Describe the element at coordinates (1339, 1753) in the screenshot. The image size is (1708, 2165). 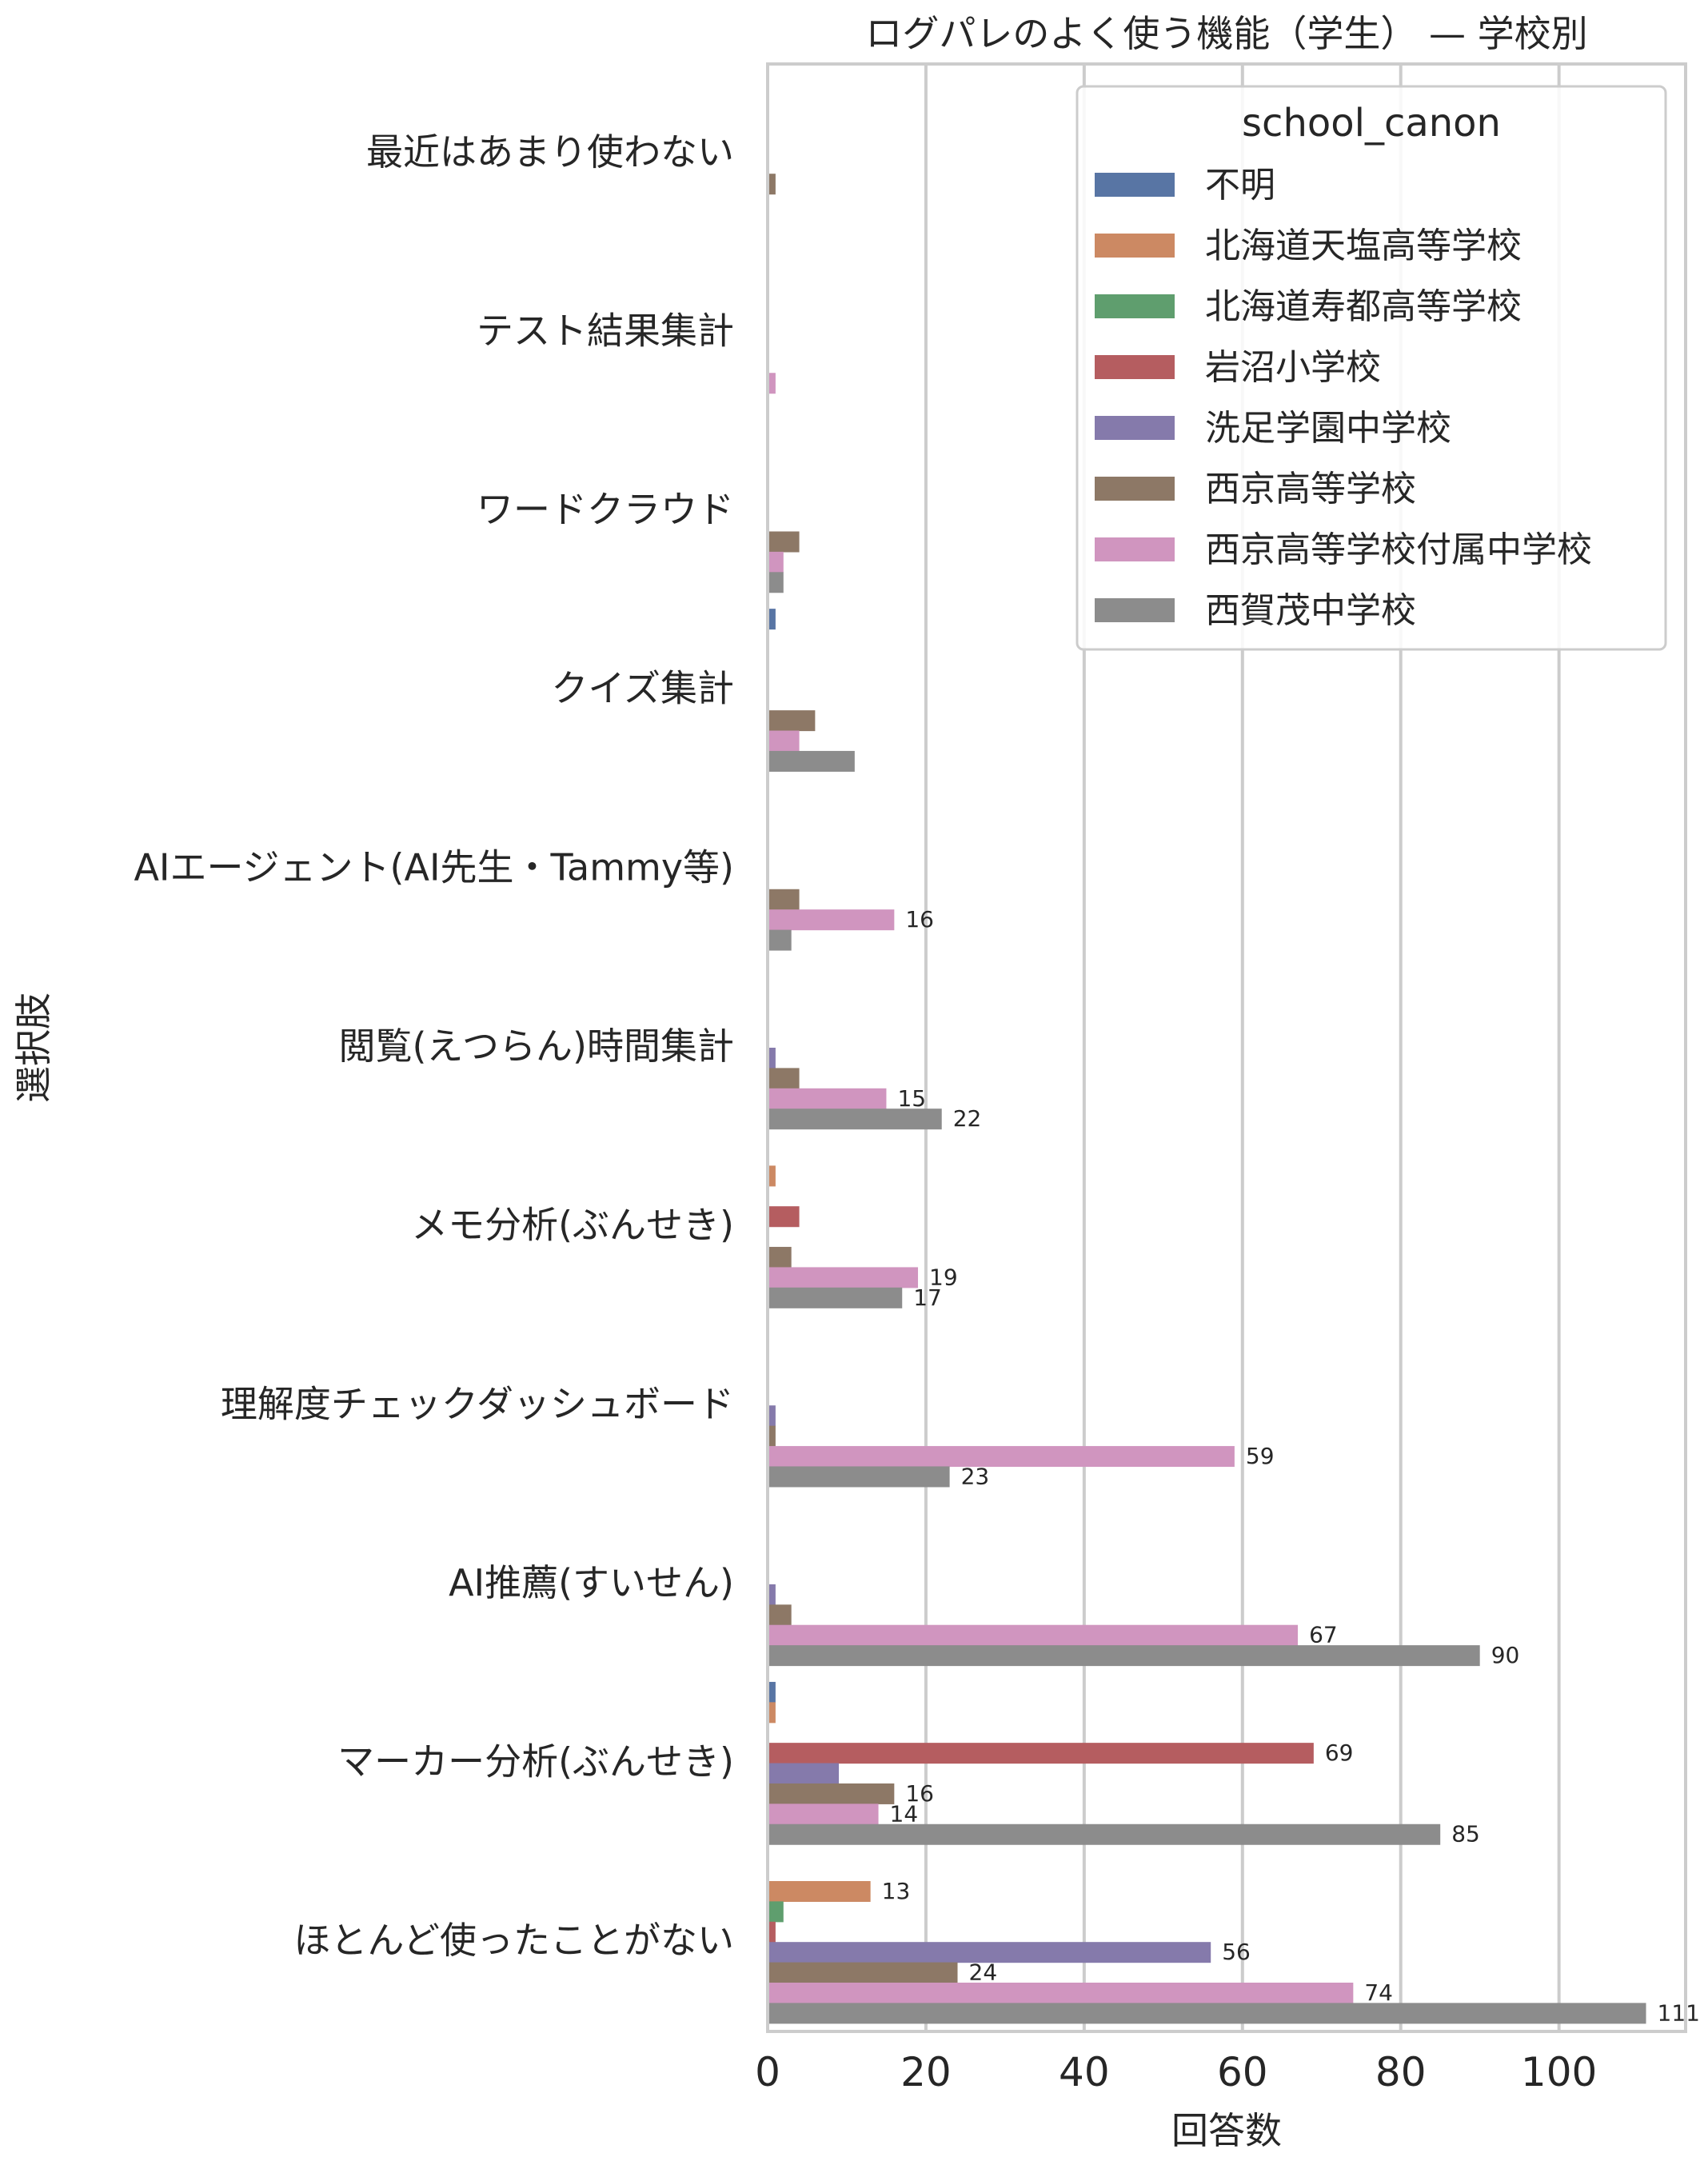
I see `data-label: 69` at that location.